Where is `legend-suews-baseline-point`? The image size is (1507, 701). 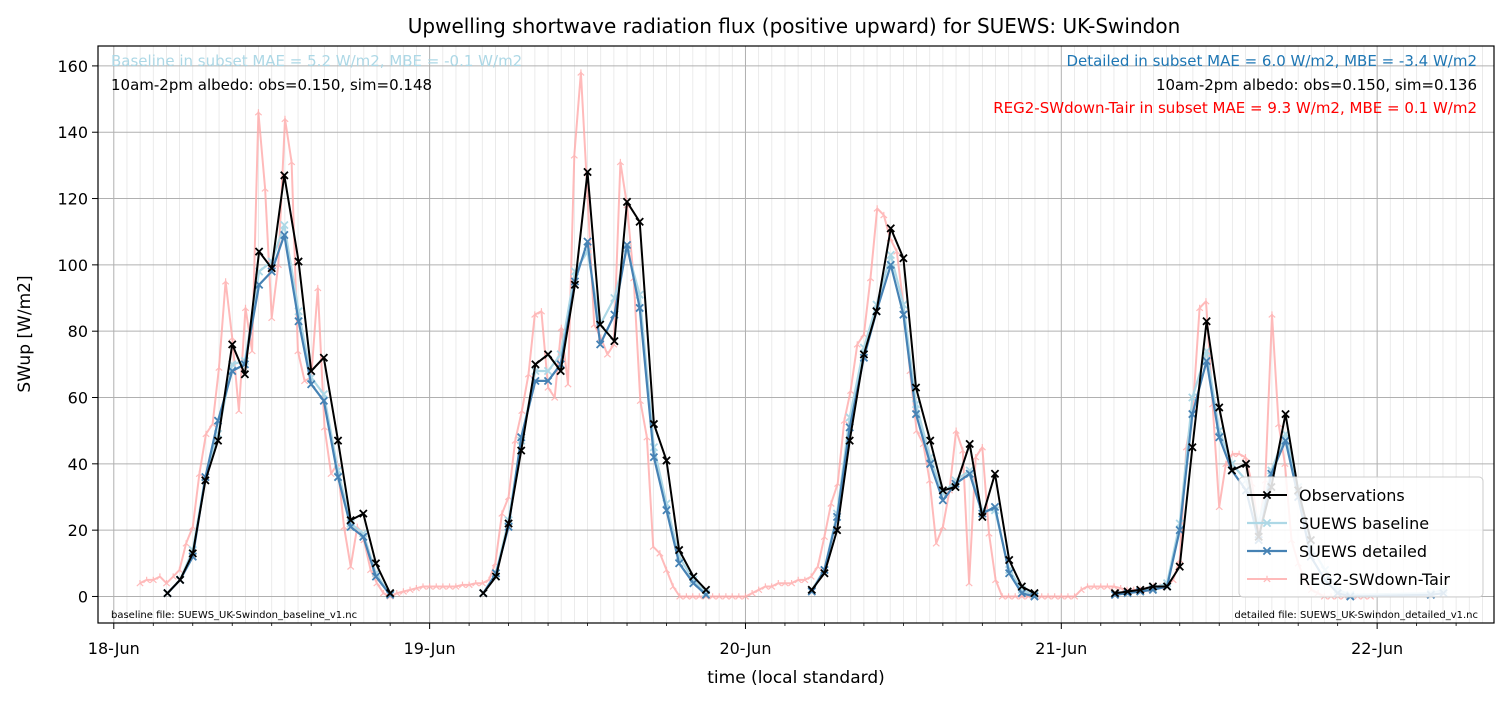 legend-suews-baseline-point is located at coordinates (1267, 523).